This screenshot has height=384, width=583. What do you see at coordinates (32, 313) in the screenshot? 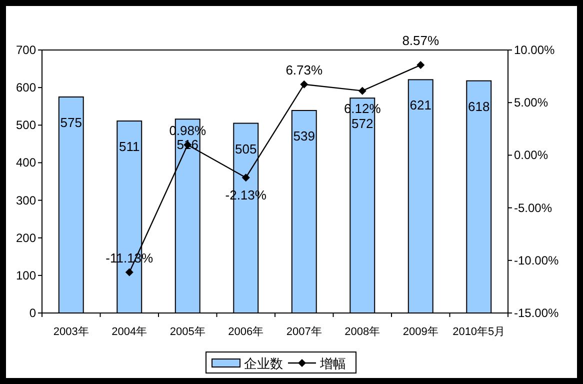
I see `y-tick-label: 0` at bounding box center [32, 313].